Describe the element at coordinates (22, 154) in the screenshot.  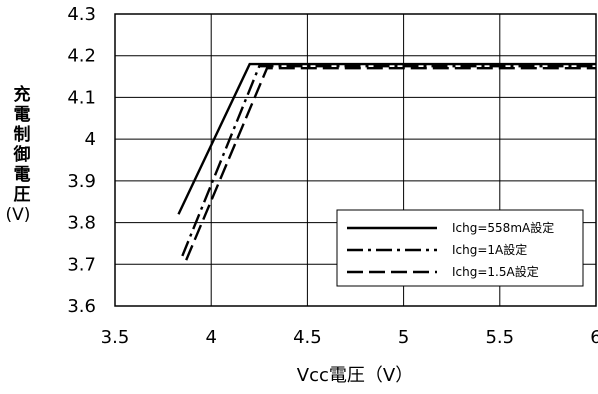
I see `y-axis-label-char: 御` at that location.